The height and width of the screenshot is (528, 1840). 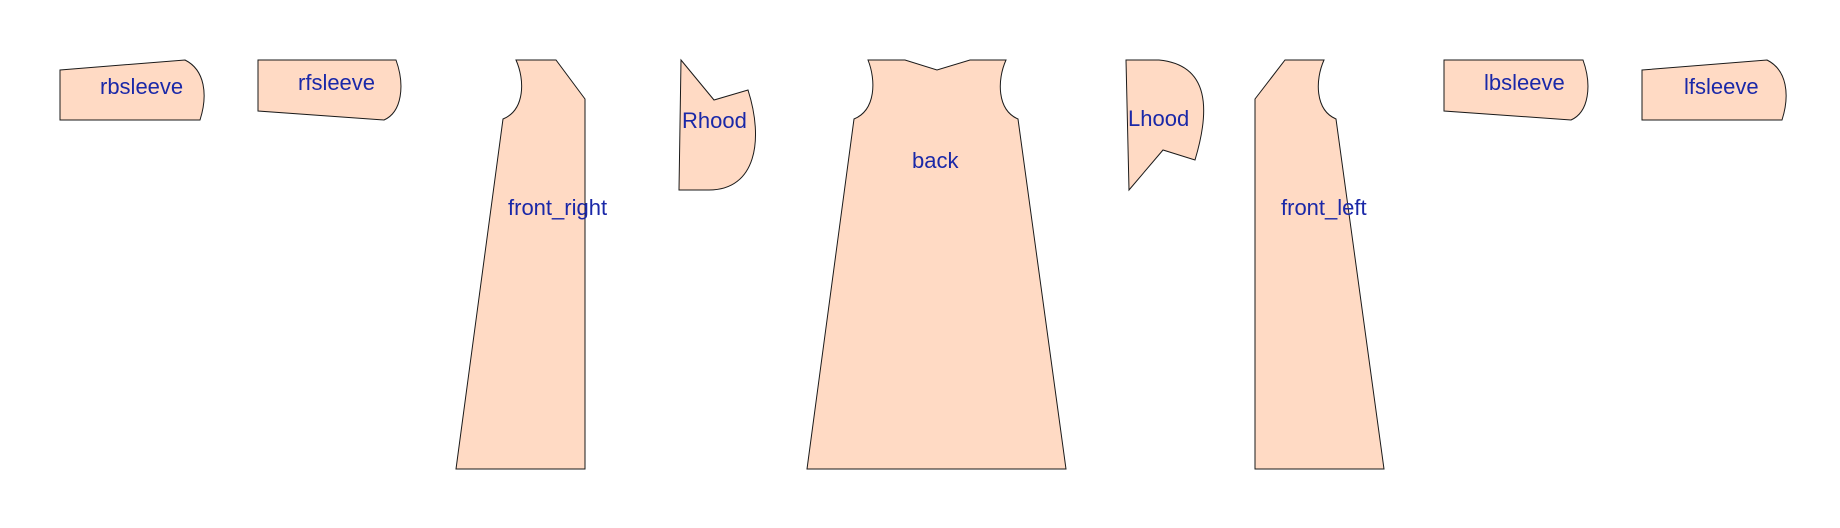 I want to click on piece-lhood: Lhood, so click(x=1165, y=125).